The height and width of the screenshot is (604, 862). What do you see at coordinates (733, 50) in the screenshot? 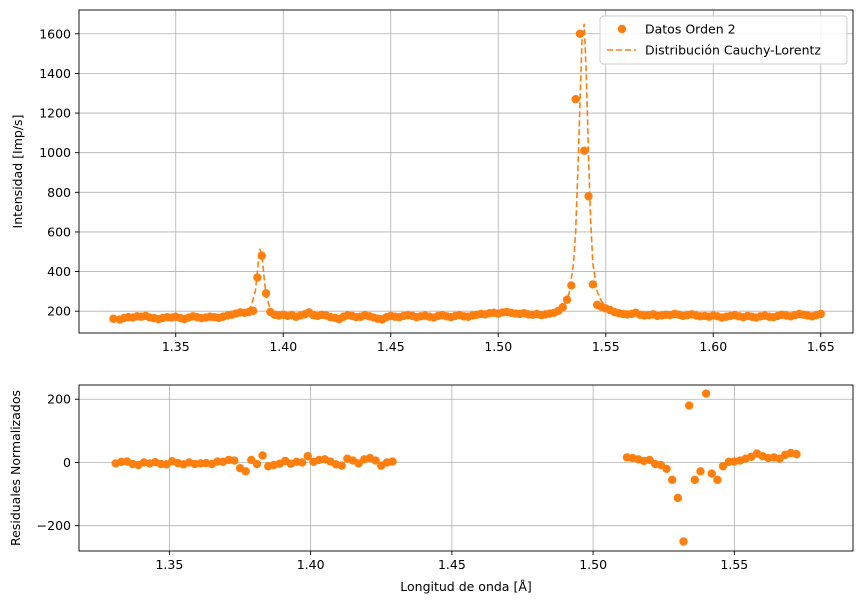
I see `legend-label: Distribución Cauchy-Lorentz` at bounding box center [733, 50].